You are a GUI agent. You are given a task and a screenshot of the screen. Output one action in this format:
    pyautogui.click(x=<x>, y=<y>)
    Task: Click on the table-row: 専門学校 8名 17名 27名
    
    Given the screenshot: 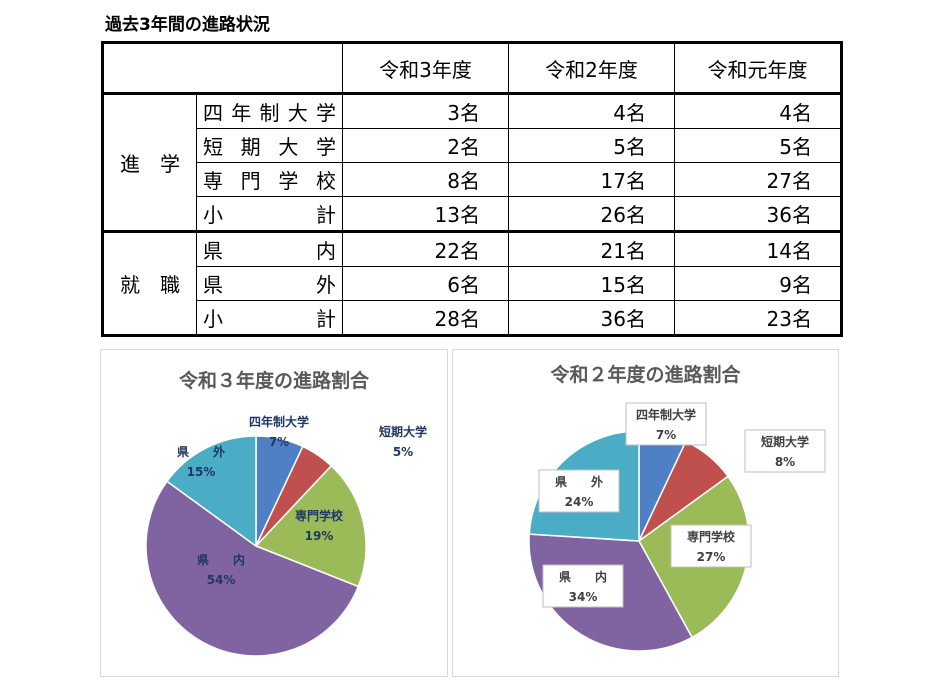 What is the action you would take?
    pyautogui.click(x=472, y=179)
    